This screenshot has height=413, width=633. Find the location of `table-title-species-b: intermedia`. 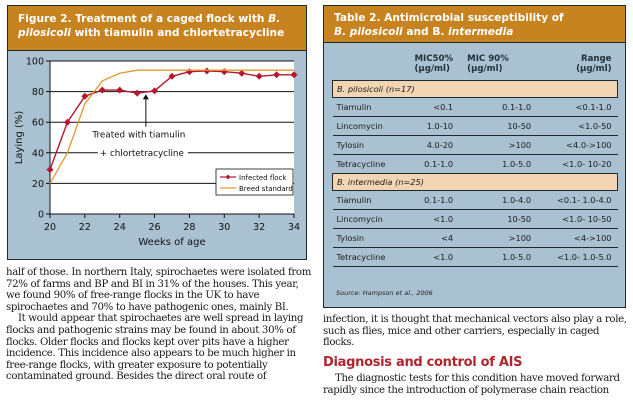

table-title-species-b: intermedia is located at coordinates (481, 32).